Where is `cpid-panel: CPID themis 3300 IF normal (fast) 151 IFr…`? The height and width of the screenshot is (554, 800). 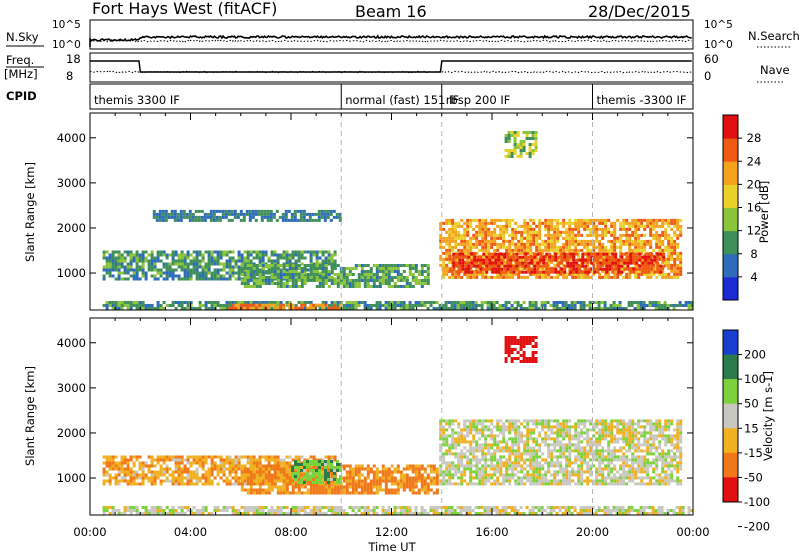
cpid-panel: CPID themis 3300 IF normal (fast) 151 IFr… is located at coordinates (350, 96).